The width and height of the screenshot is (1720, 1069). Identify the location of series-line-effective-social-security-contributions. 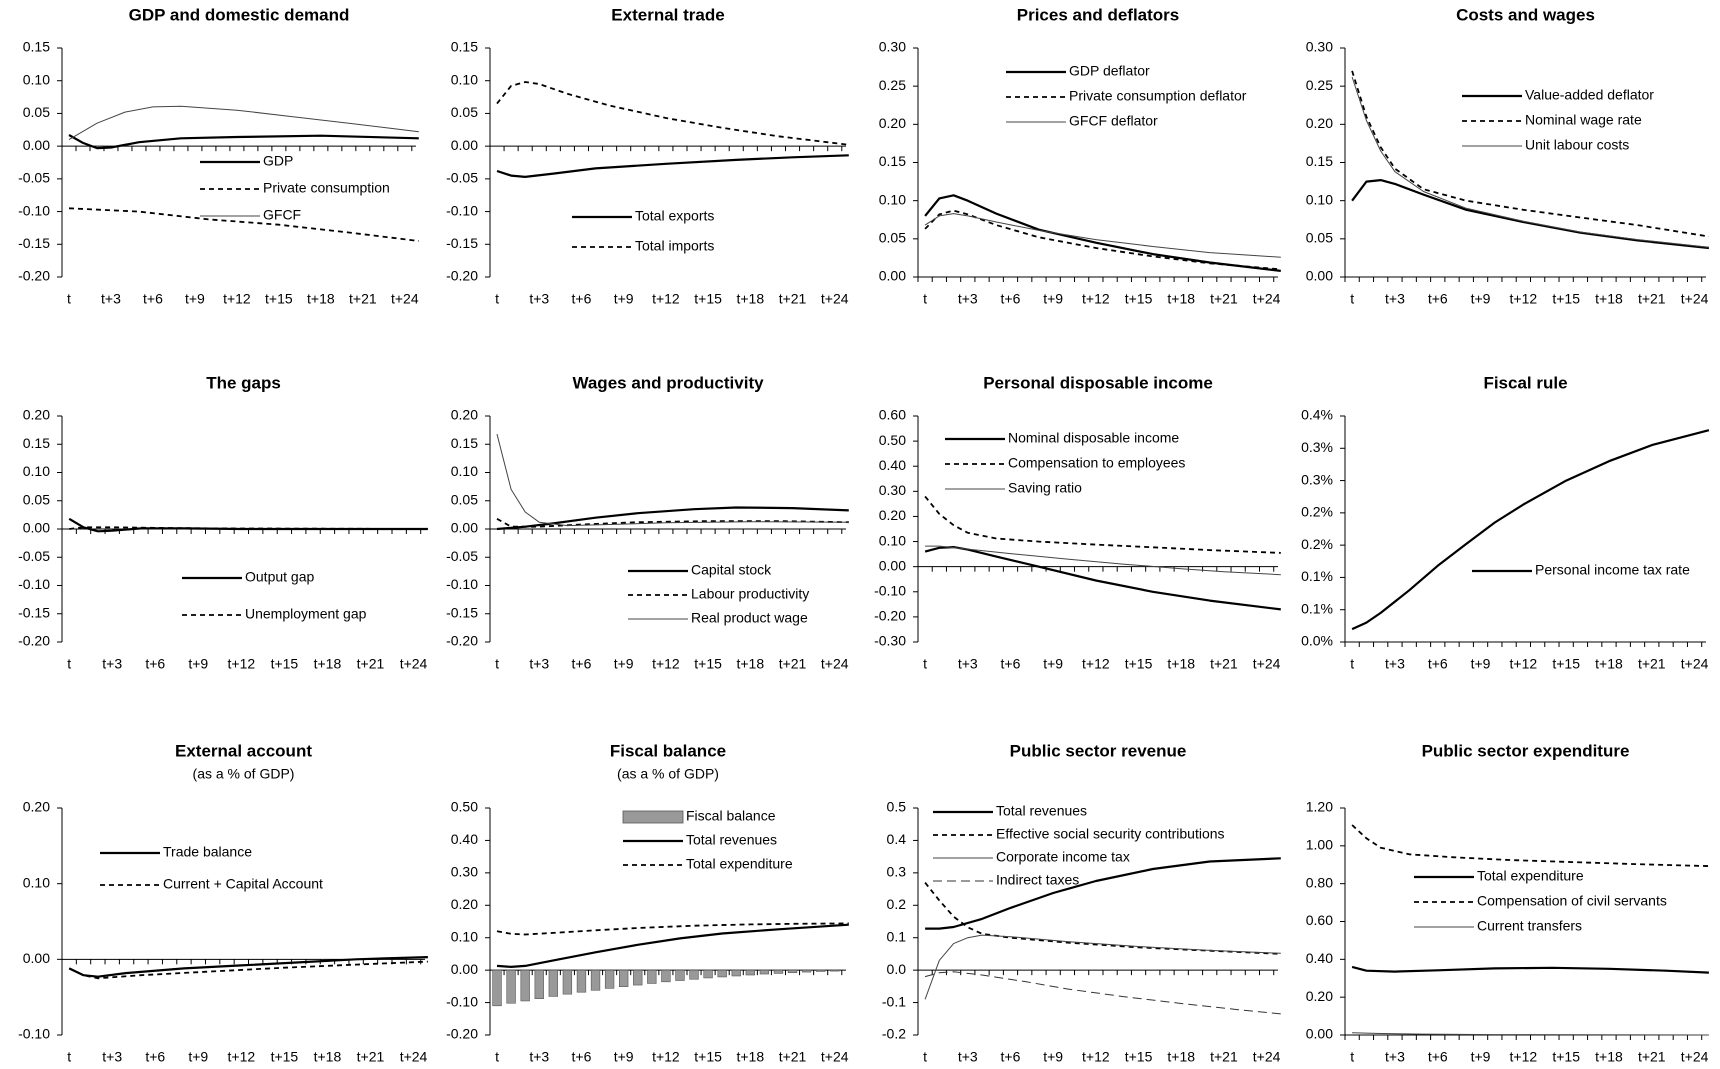
(1102, 918).